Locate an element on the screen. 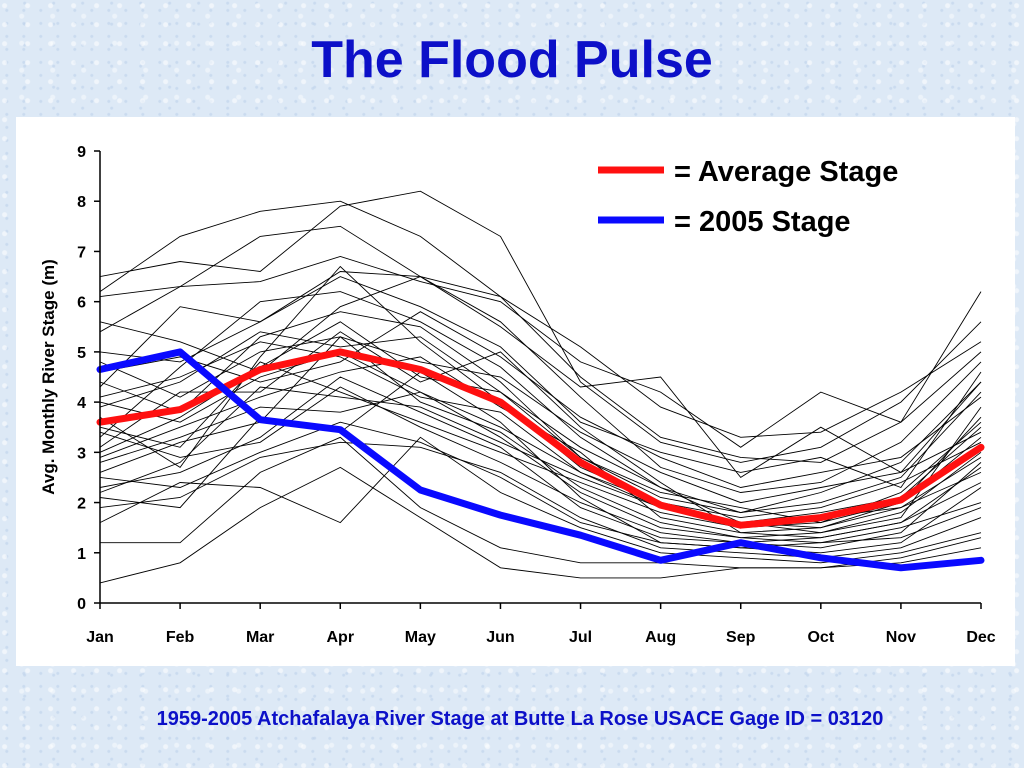 This screenshot has height=768, width=1024. y-tick-label: 1 is located at coordinates (81, 554).